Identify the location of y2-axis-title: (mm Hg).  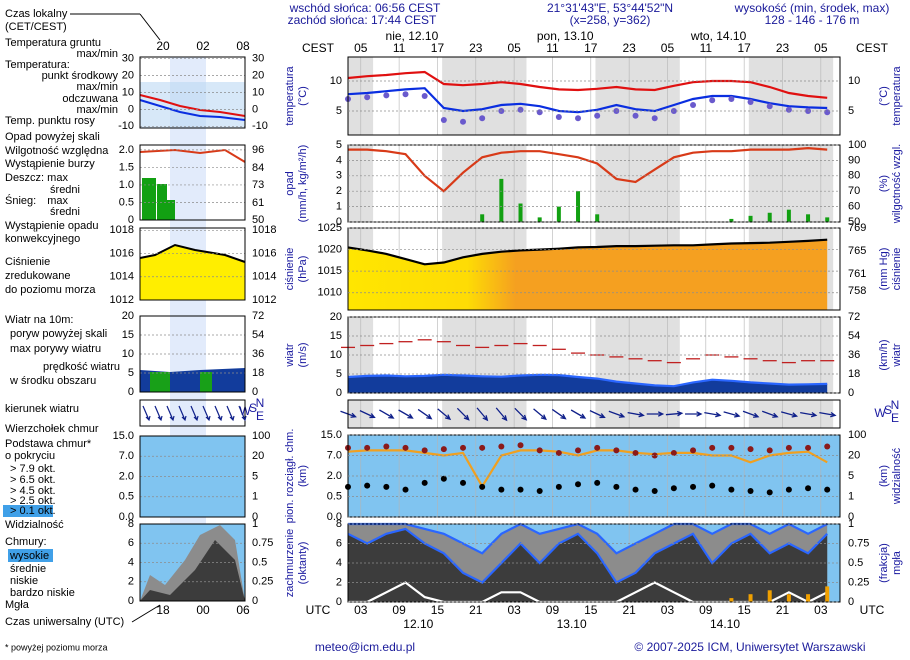
(884, 269).